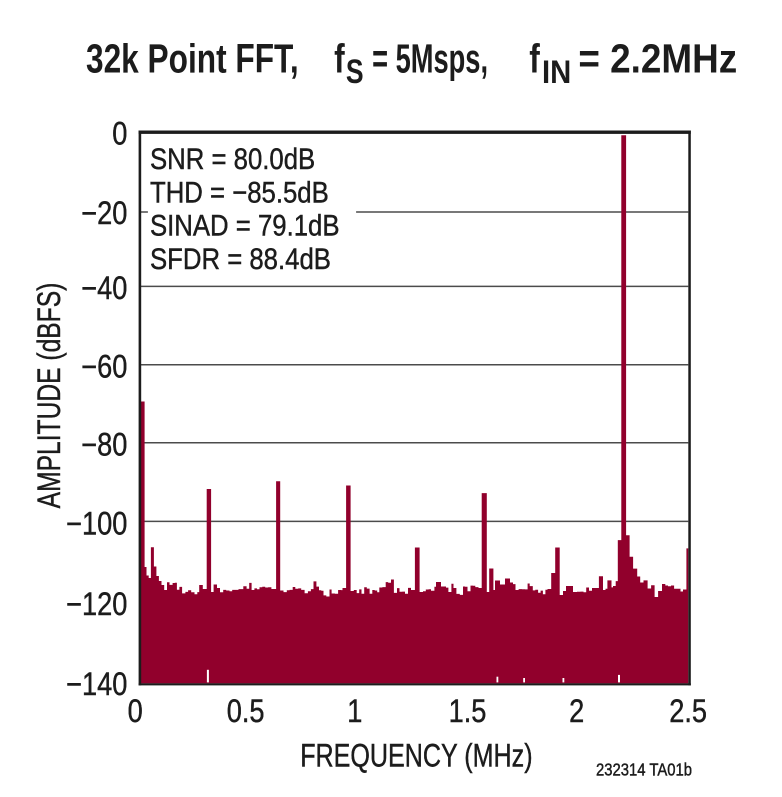  What do you see at coordinates (468, 712) in the screenshot?
I see `svg-text: 1.5` at bounding box center [468, 712].